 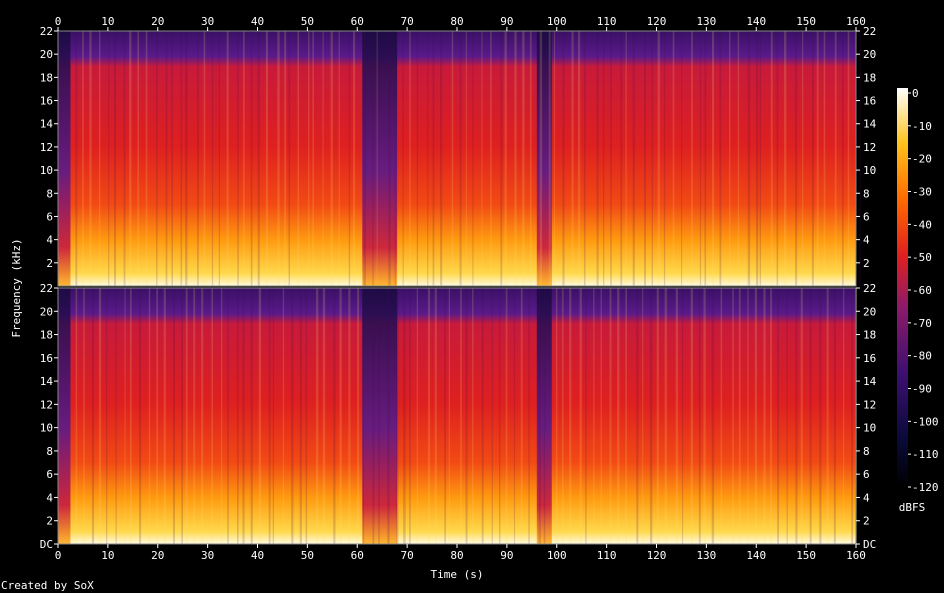 I want to click on y-tick-label: DC, so click(x=46, y=544).